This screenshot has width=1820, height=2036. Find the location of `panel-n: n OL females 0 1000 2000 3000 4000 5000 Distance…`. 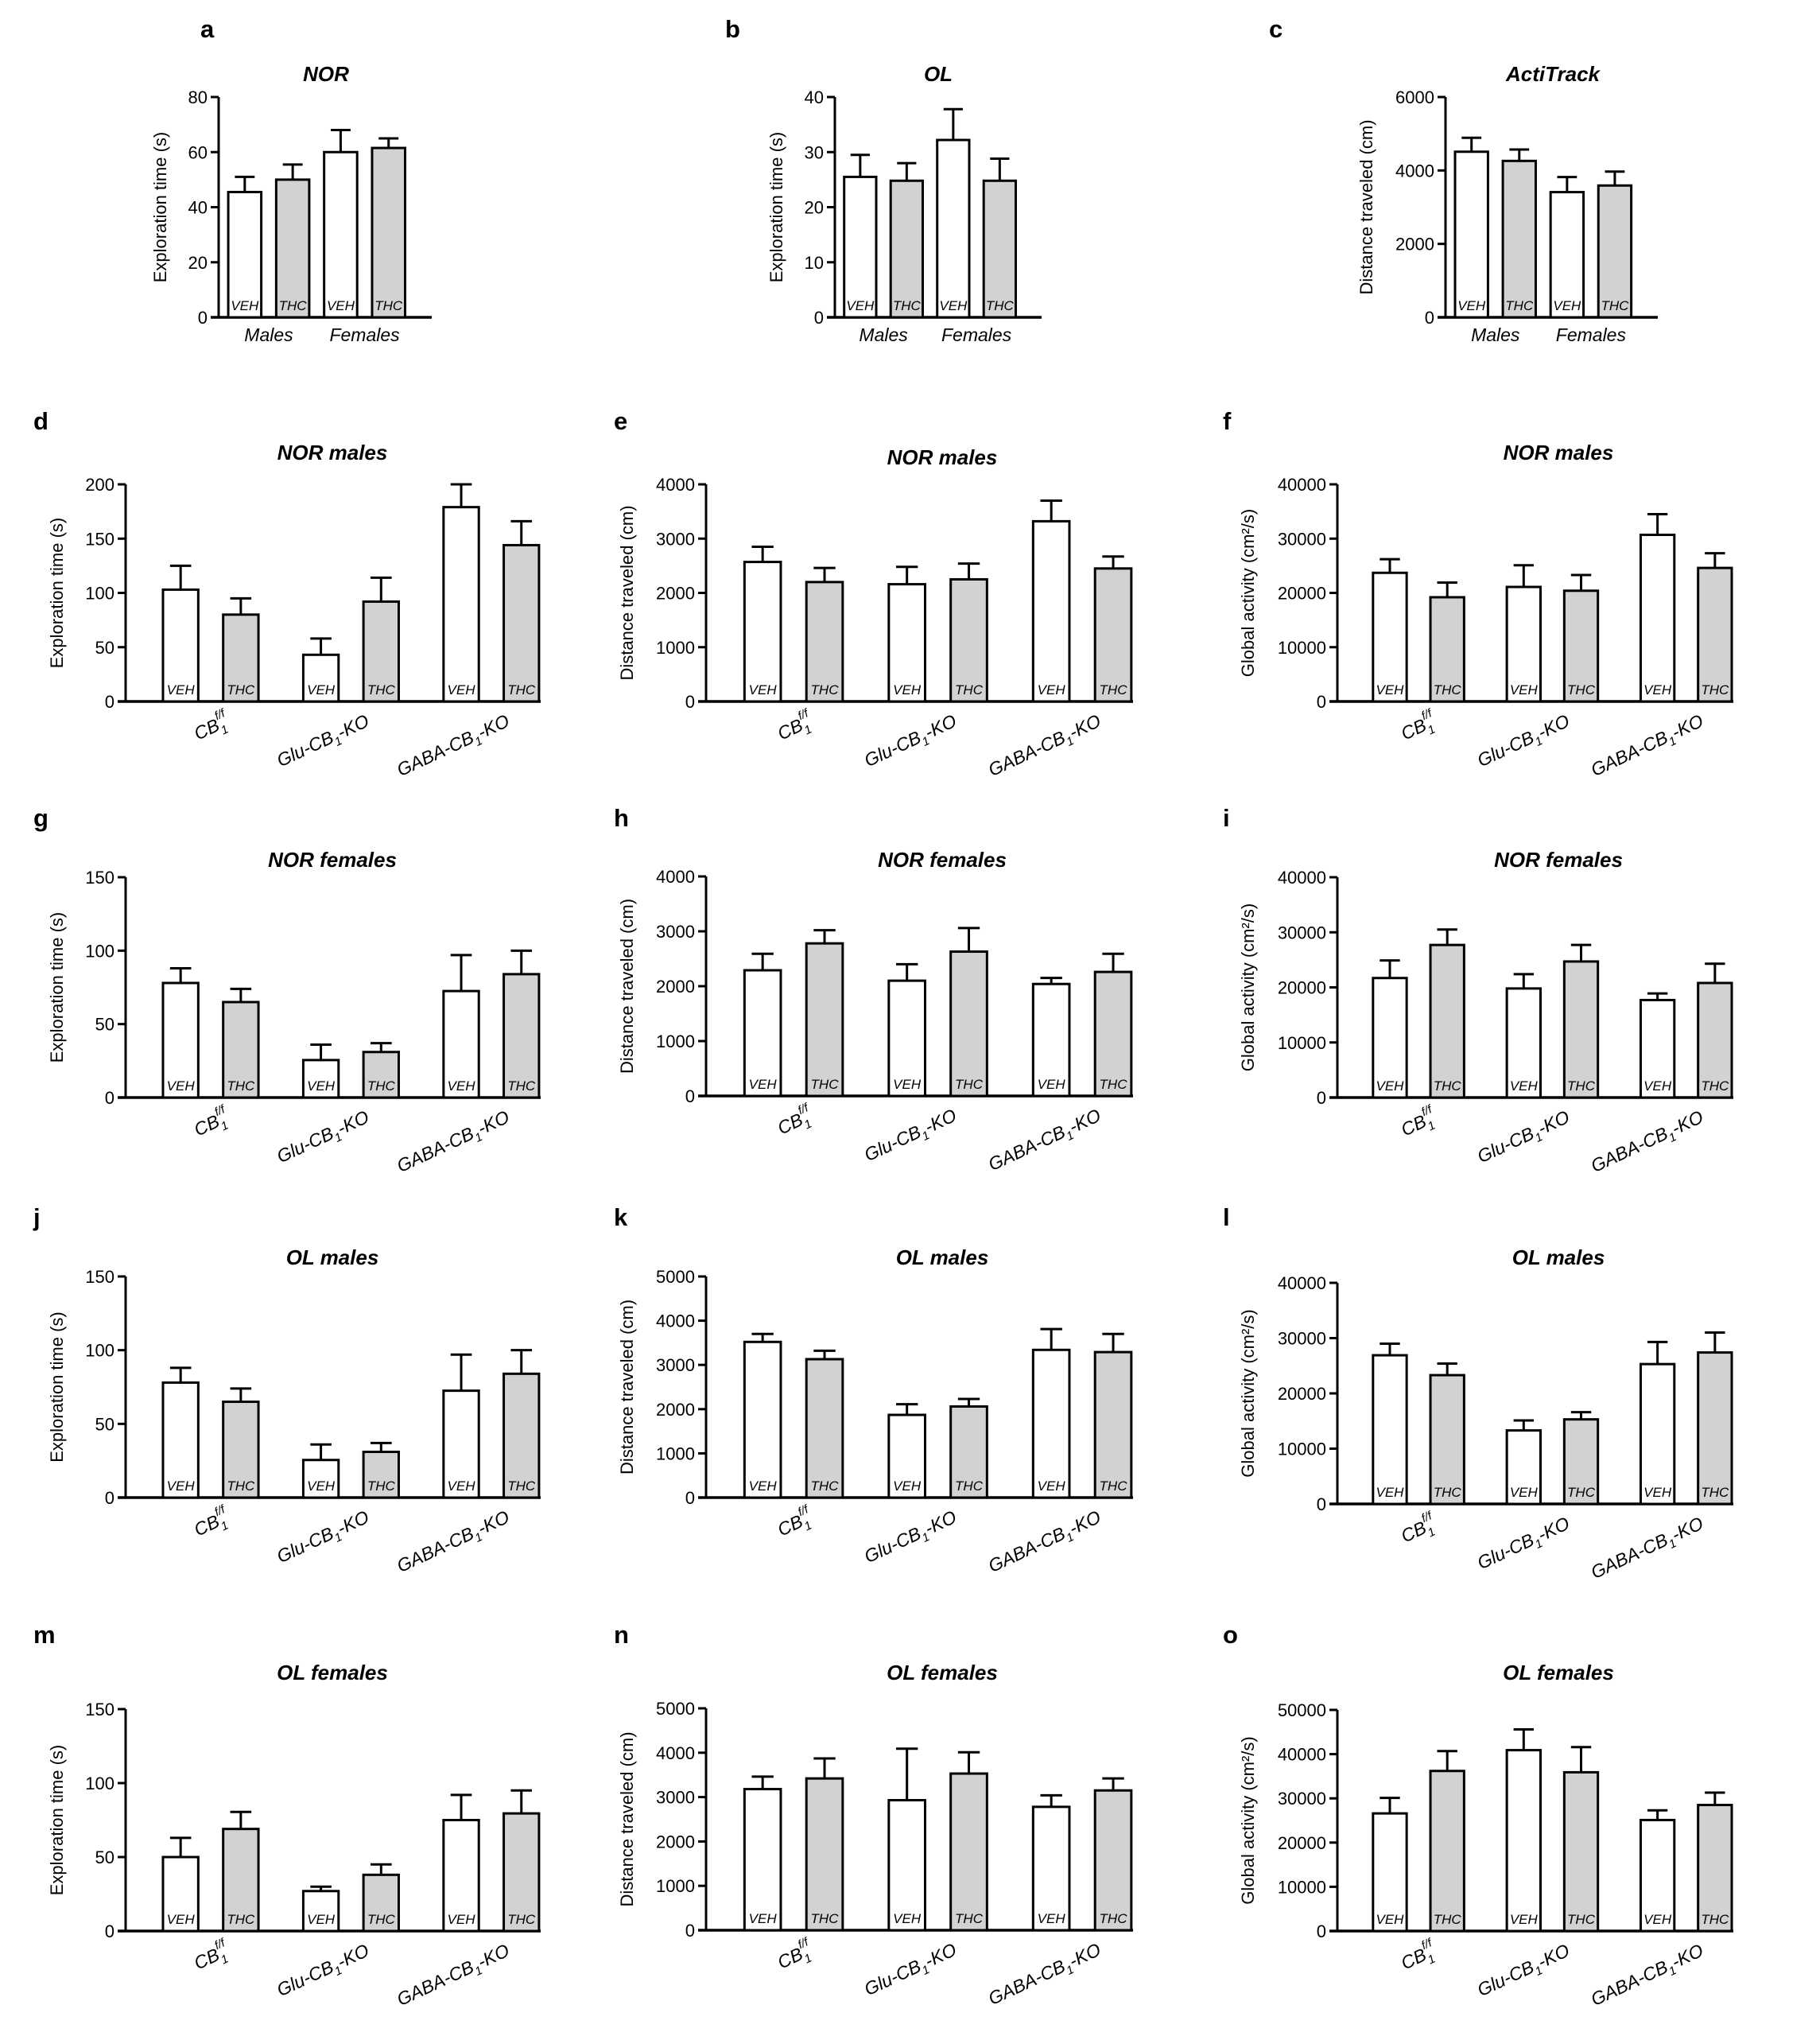

panel-n: n OL females 0 1000 2000 3000 4000 5000 Distance… is located at coordinates (873, 1815).